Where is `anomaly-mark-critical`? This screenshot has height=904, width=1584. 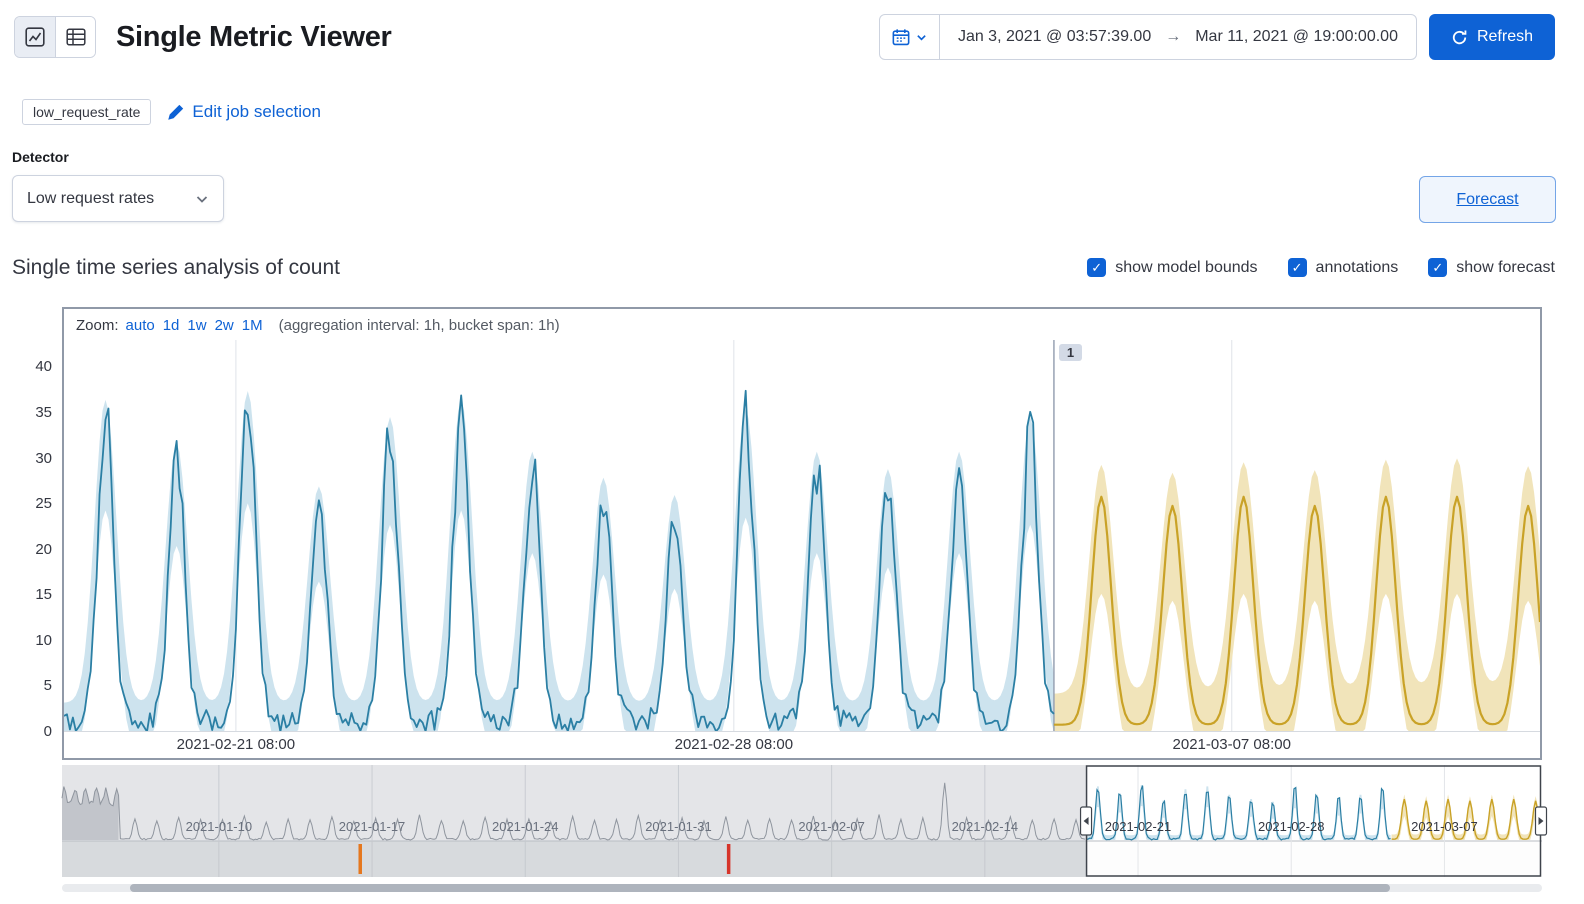 anomaly-mark-critical is located at coordinates (728, 859).